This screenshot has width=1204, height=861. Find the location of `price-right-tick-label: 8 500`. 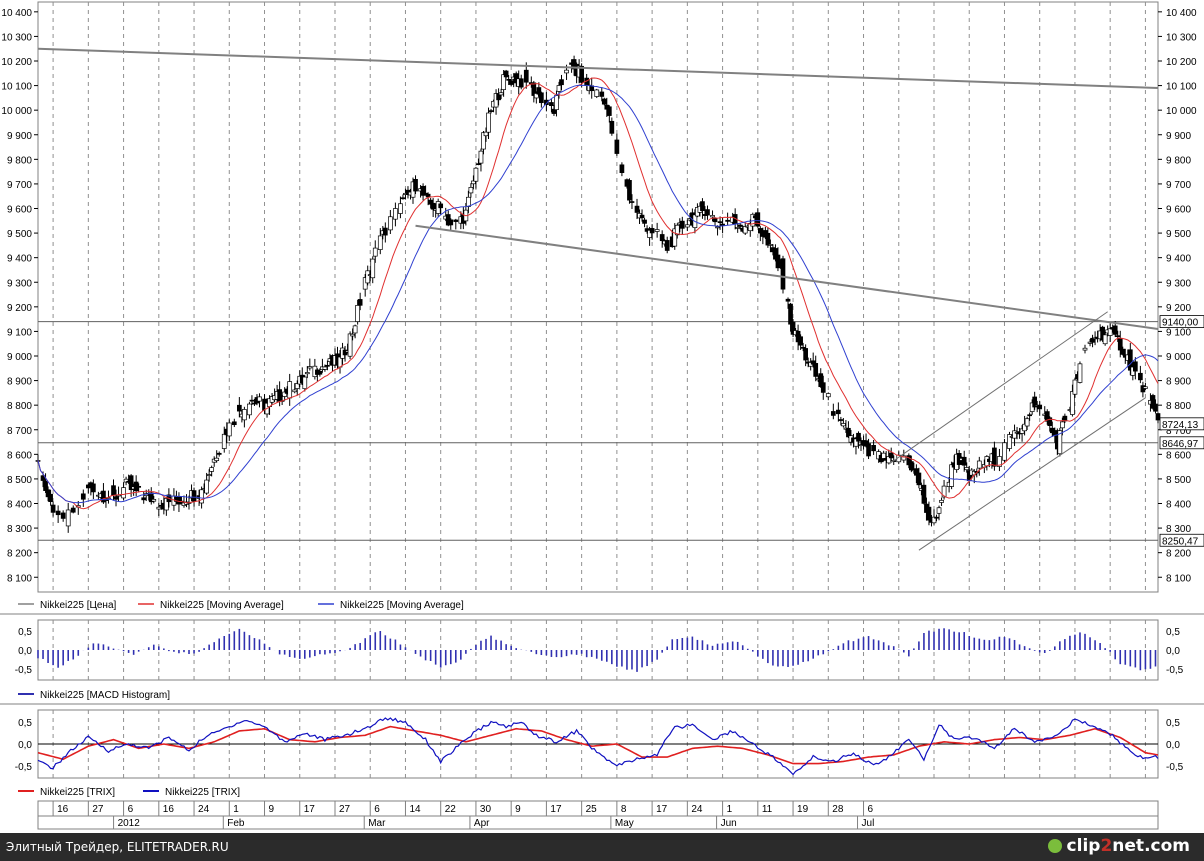

price-right-tick-label: 8 500 is located at coordinates (1178, 480).